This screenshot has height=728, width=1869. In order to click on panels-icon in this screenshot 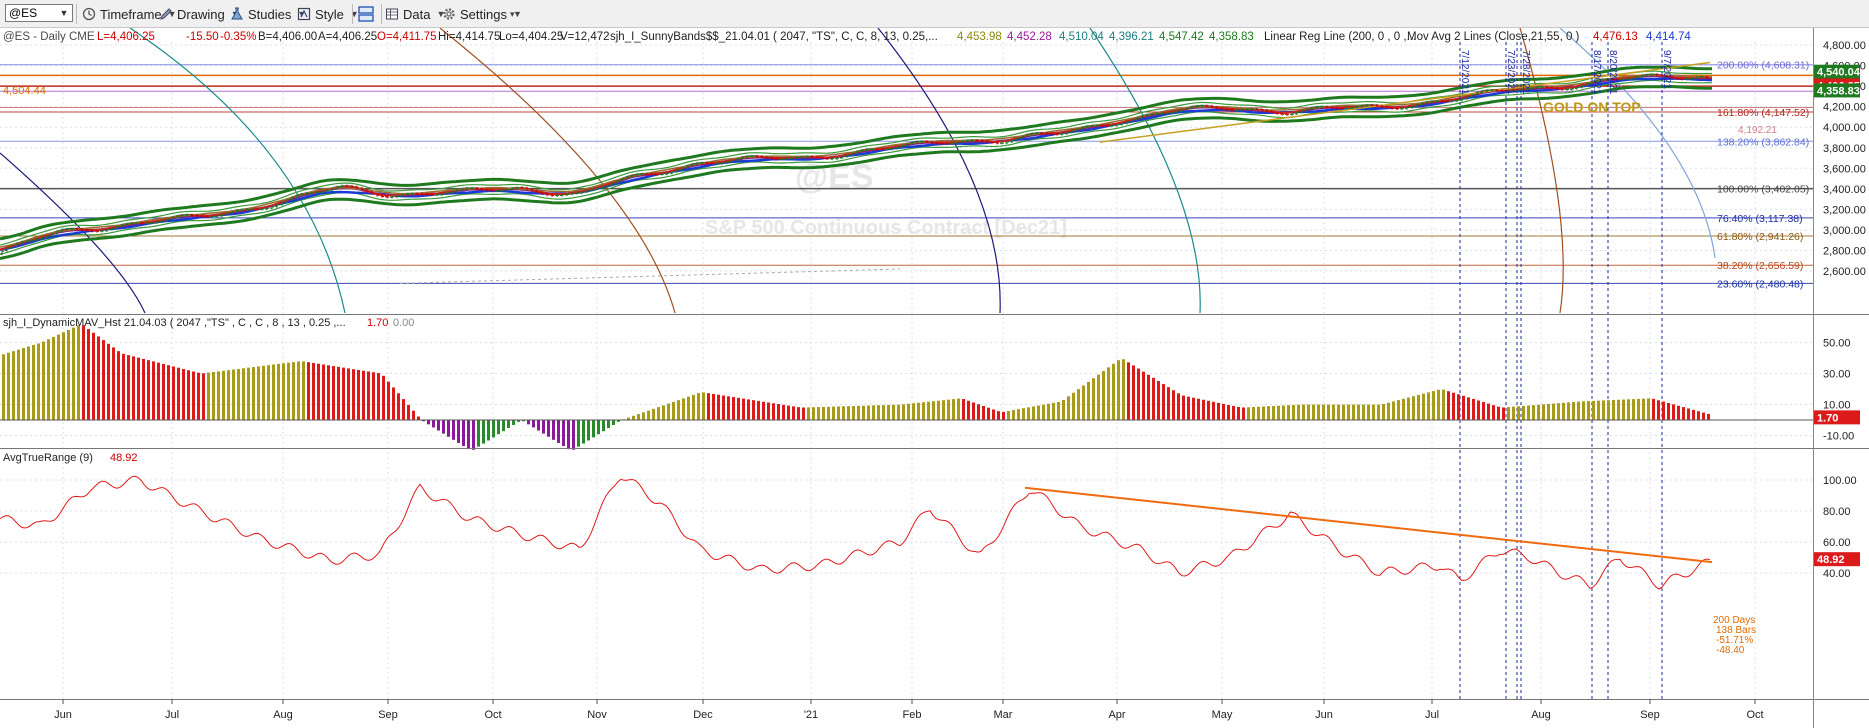, I will do `click(366, 14)`.